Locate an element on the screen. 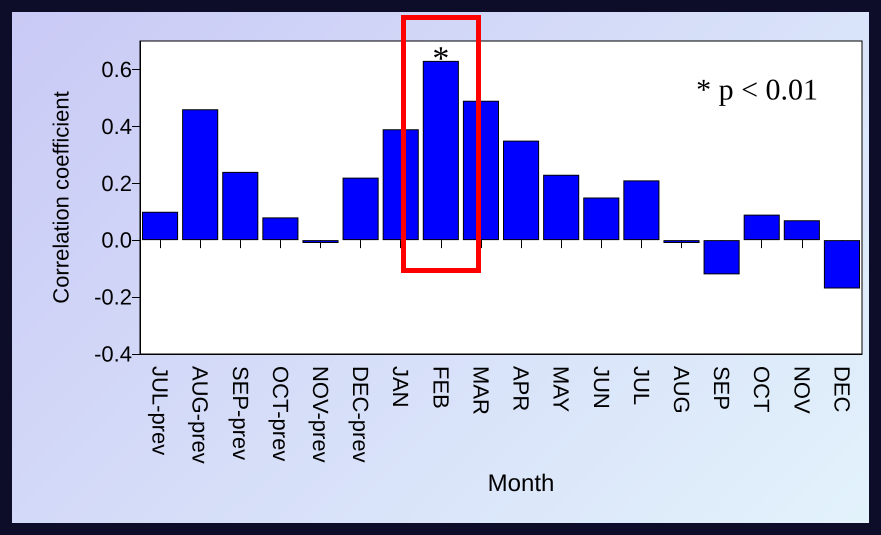 This screenshot has height=535, width=881. y-tick-label: 0.6 is located at coordinates (116, 69).